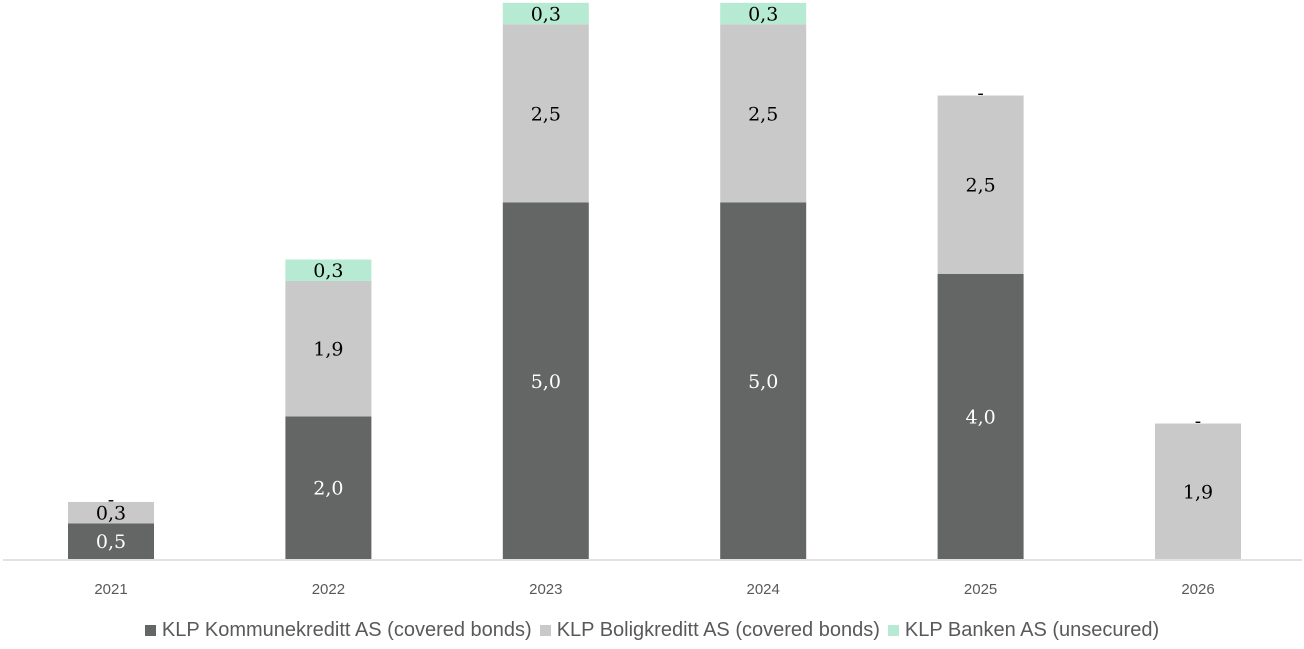 This screenshot has width=1304, height=649. I want to click on legend-swatch-kommunekreditt, so click(150, 630).